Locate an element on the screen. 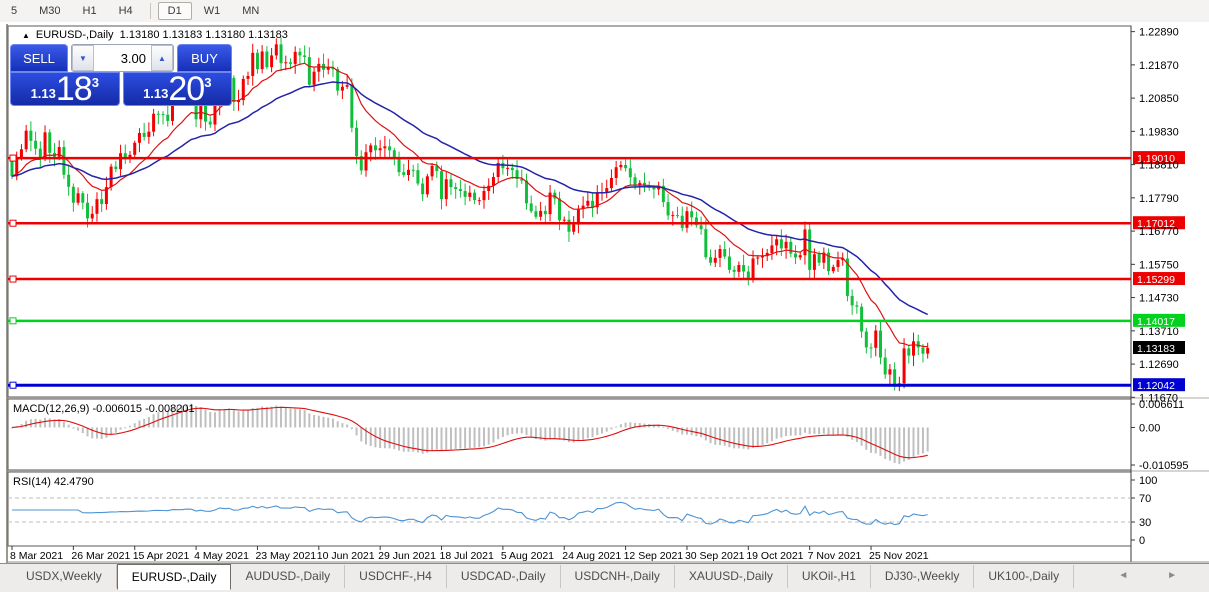 The image size is (1209, 592). chart-tab-dj30: DJ30-,Weekly is located at coordinates (923, 576).